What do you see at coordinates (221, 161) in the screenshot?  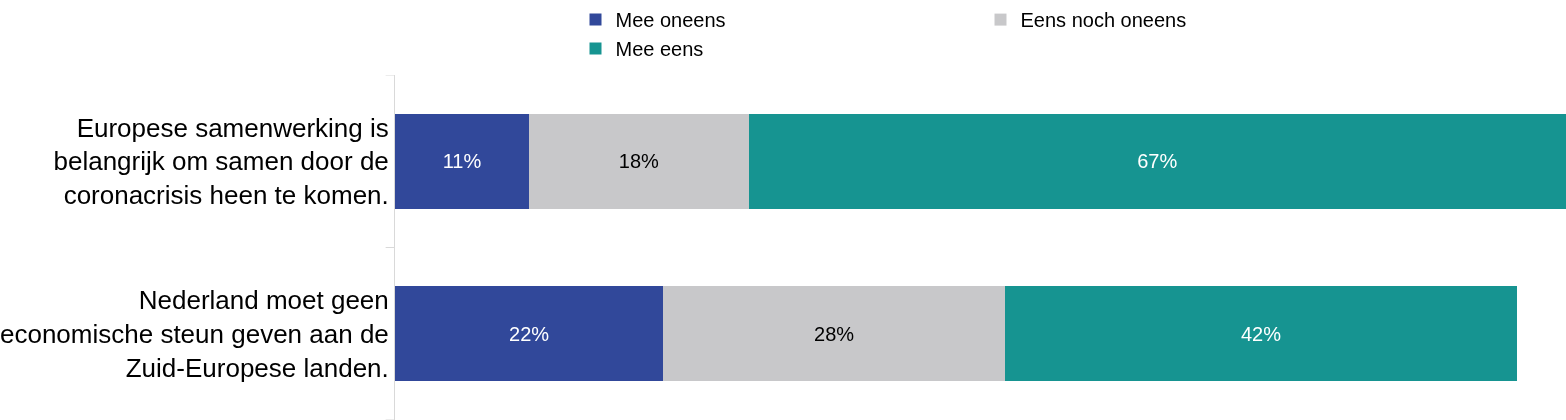 I see `y-tick-label: Europese samenwerking is belangrijk om samen door de coronacrisis heen te komen.` at bounding box center [221, 161].